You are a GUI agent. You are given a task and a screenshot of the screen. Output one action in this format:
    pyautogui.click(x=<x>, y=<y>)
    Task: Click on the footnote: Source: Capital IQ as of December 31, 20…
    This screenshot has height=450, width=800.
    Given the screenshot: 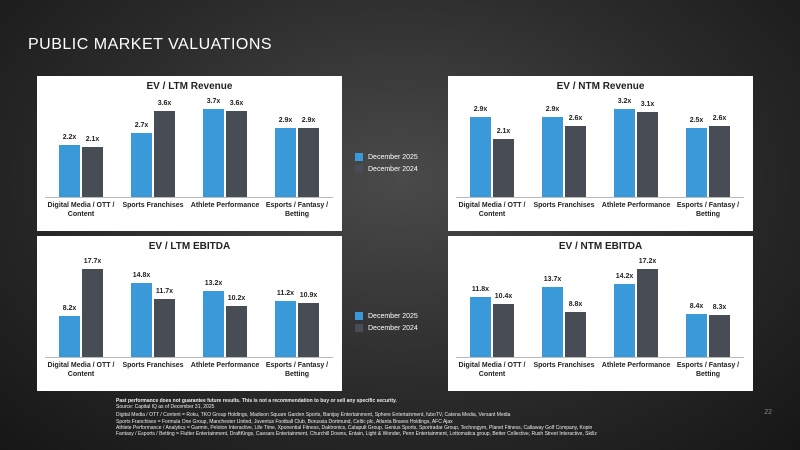 What is the action you would take?
    pyautogui.click(x=165, y=407)
    